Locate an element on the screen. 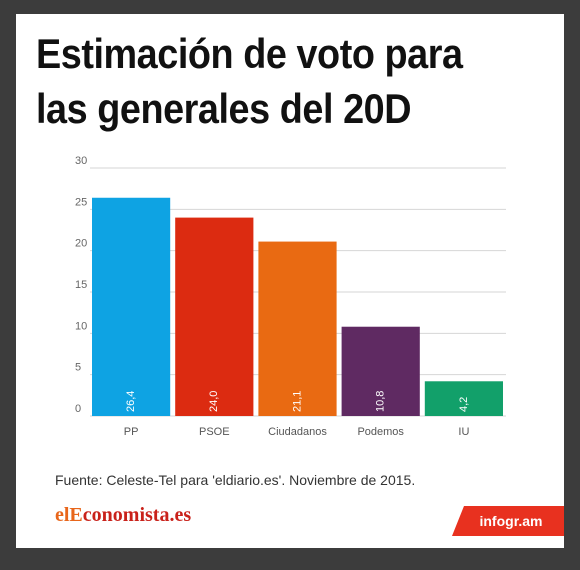 The width and height of the screenshot is (580, 570). bar-psoe is located at coordinates (214, 316).